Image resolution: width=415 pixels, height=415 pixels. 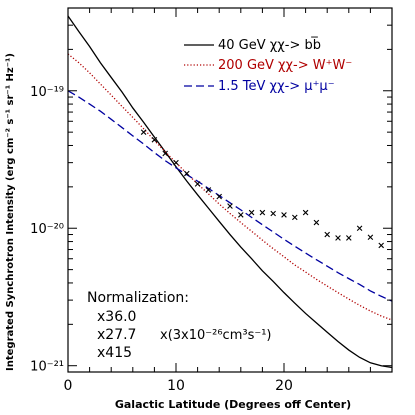 What do you see at coordinates (233, 404) in the screenshot?
I see `x-axis-label: Galactic Latitude (Degrees off Center)` at bounding box center [233, 404].